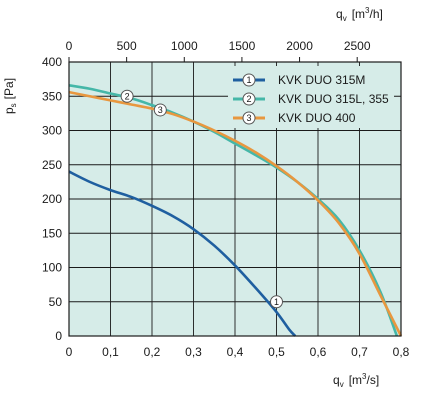  I want to click on y-axis-label: ps[Pa], so click(10, 96).